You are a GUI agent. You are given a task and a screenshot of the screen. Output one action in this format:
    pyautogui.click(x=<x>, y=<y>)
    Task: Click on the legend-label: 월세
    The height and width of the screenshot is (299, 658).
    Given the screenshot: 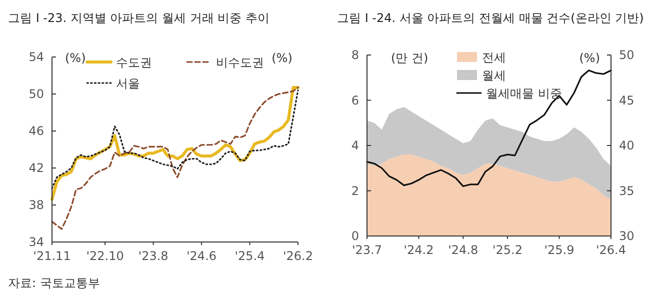 What is the action you would take?
    pyautogui.click(x=494, y=75)
    